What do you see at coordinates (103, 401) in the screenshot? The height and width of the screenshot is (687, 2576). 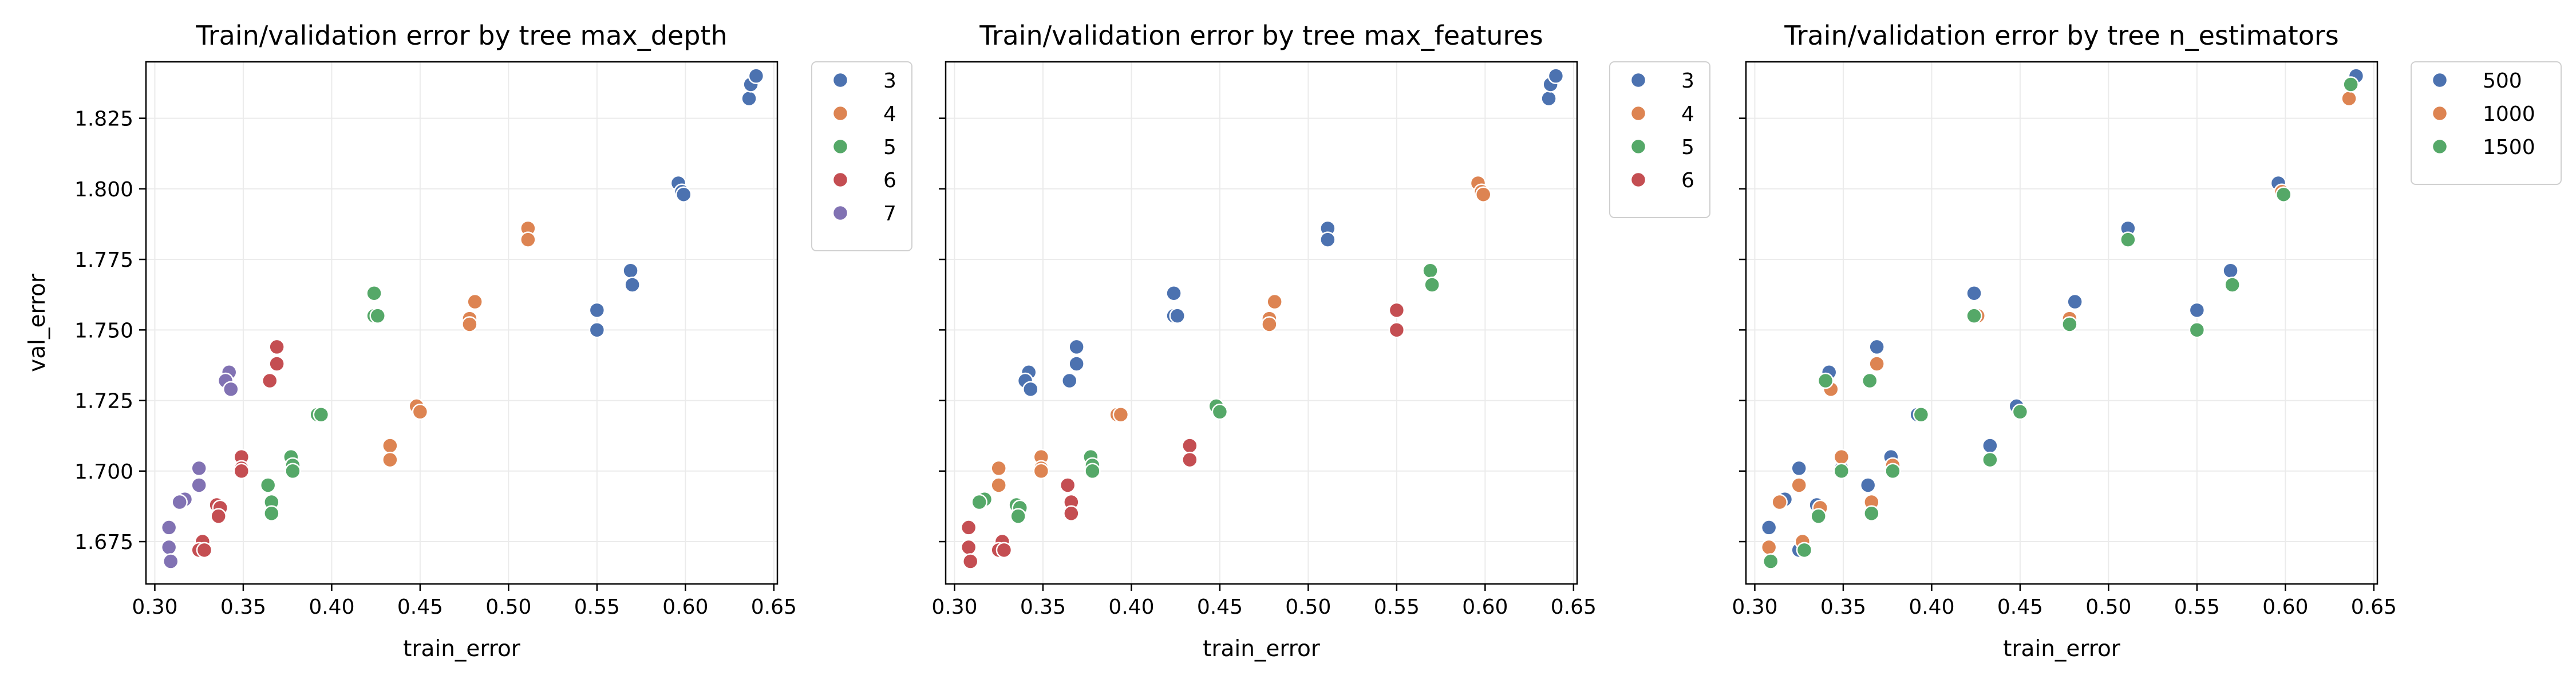 I see `y-tick-label: 1.725` at bounding box center [103, 401].